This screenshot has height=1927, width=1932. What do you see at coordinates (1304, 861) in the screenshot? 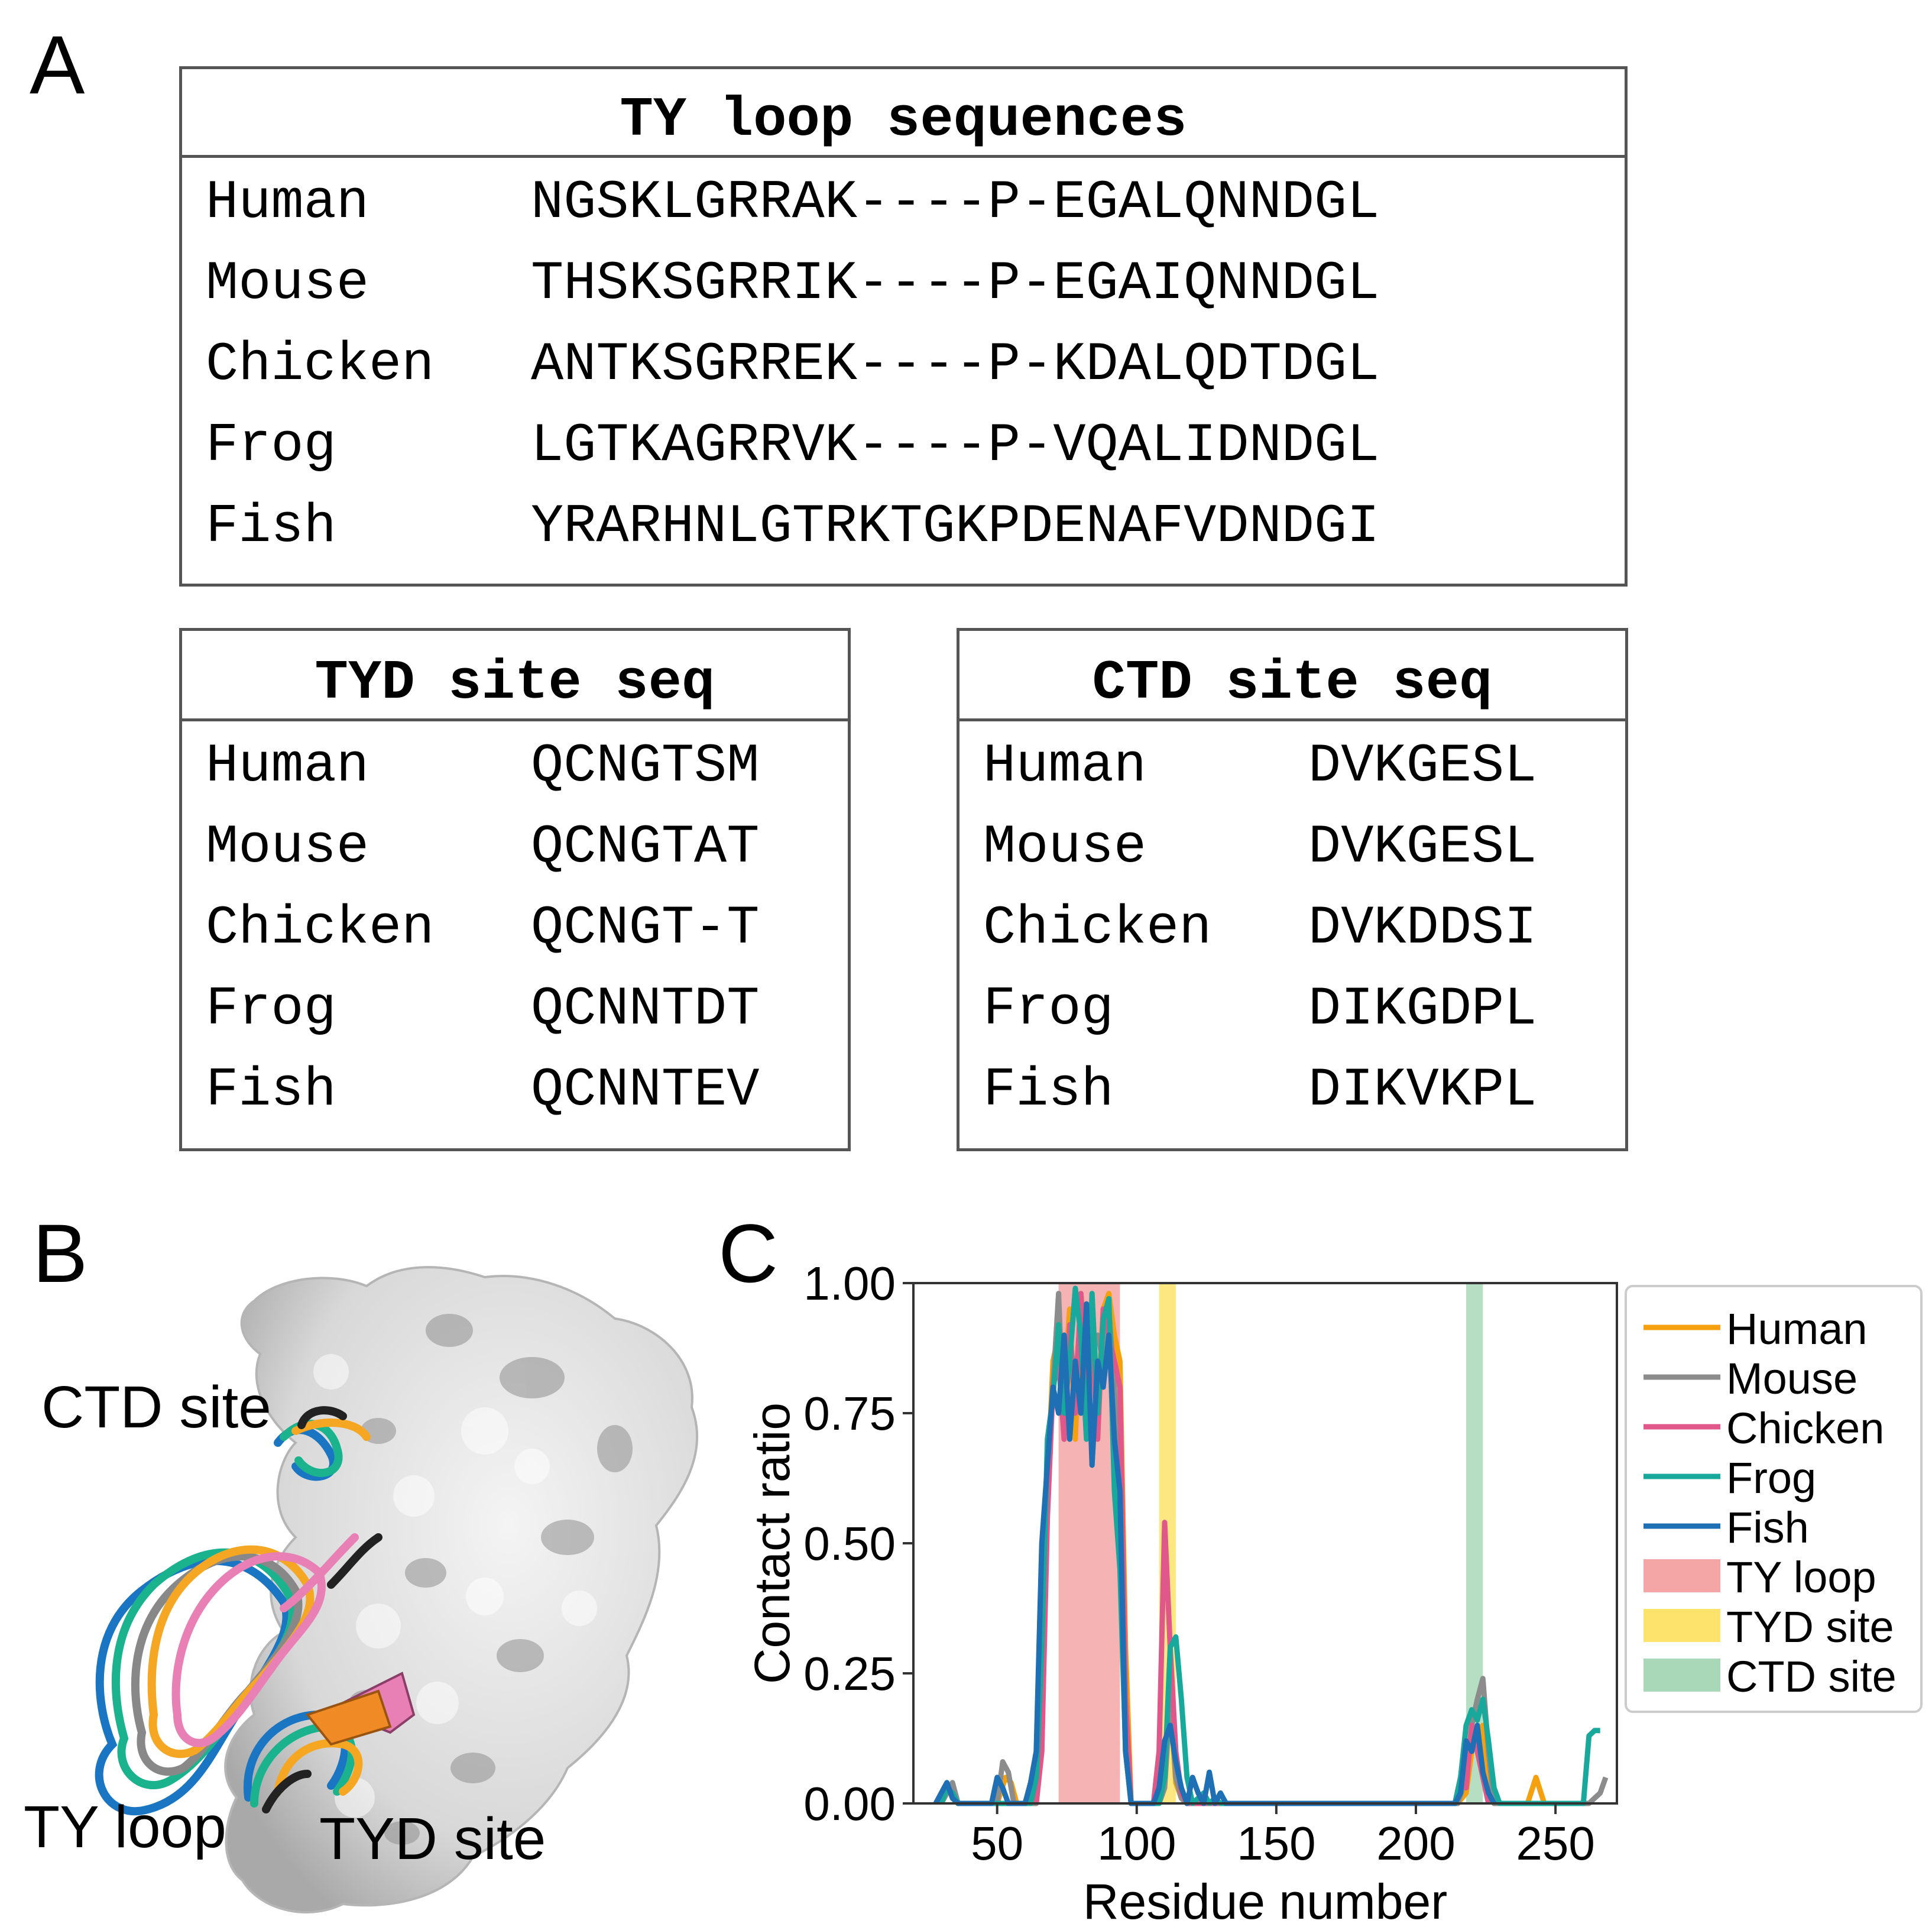
I see `table-row: Mouse DVKGESL` at bounding box center [1304, 861].